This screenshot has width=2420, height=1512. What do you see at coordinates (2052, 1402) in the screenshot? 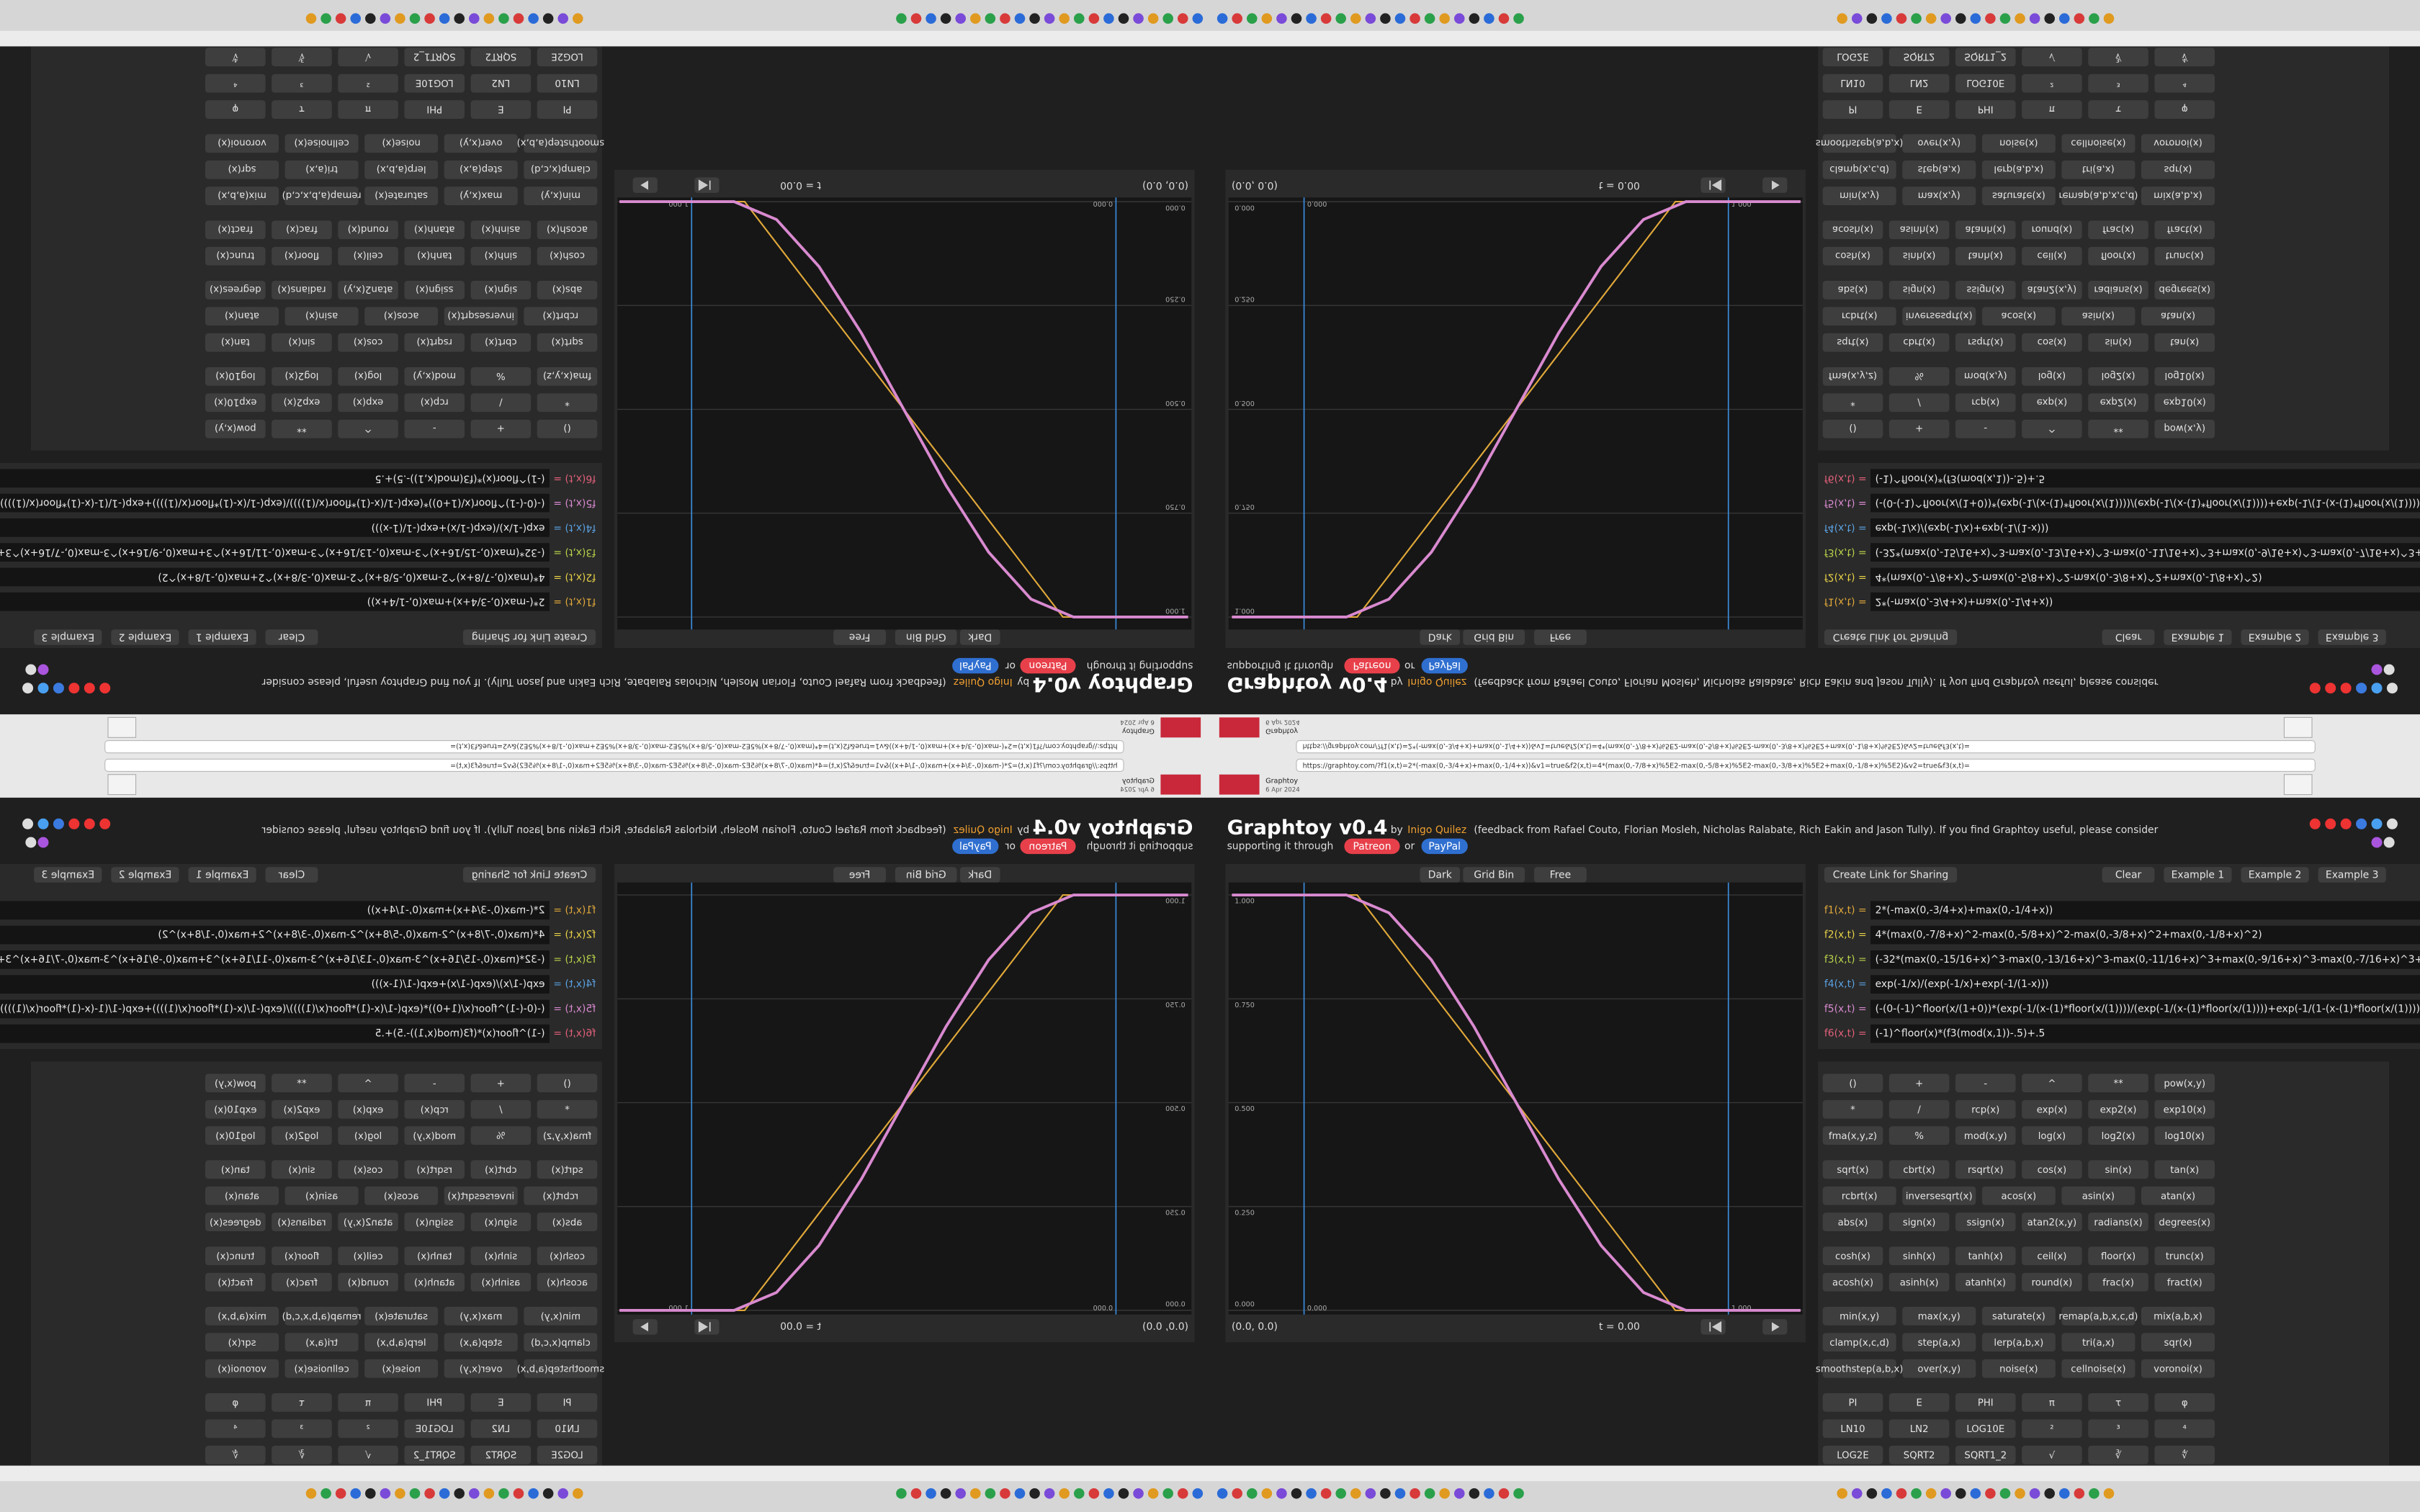
I see `keypad-button: π` at bounding box center [2052, 1402].